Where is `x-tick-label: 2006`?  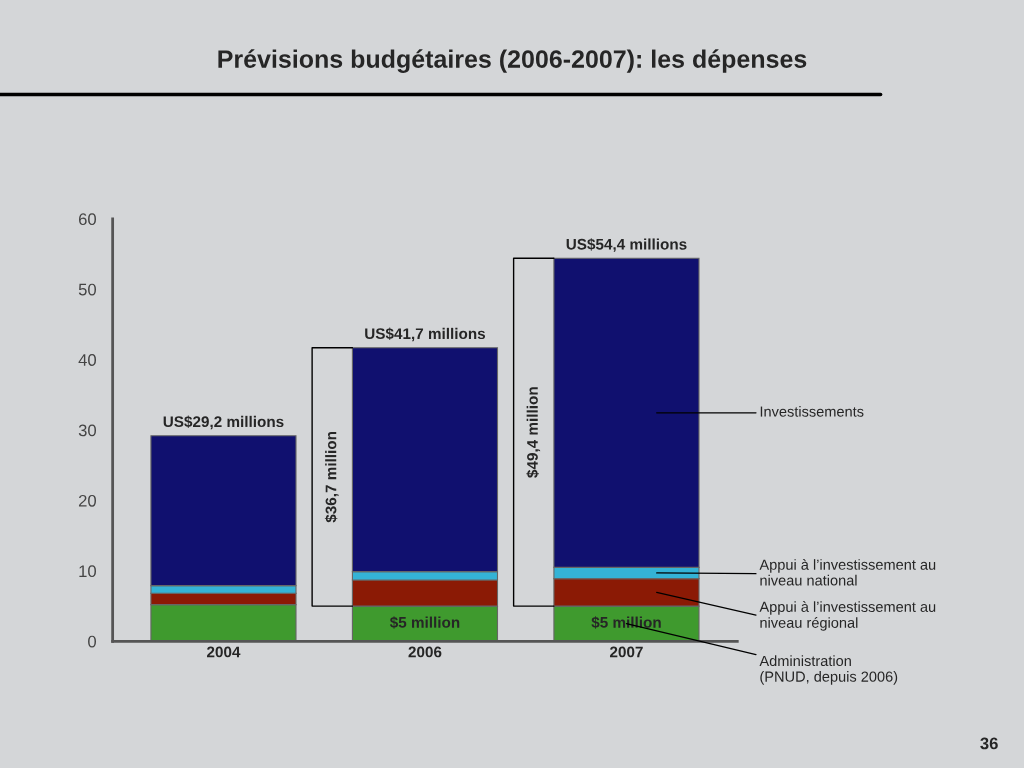 x-tick-label: 2006 is located at coordinates (425, 652).